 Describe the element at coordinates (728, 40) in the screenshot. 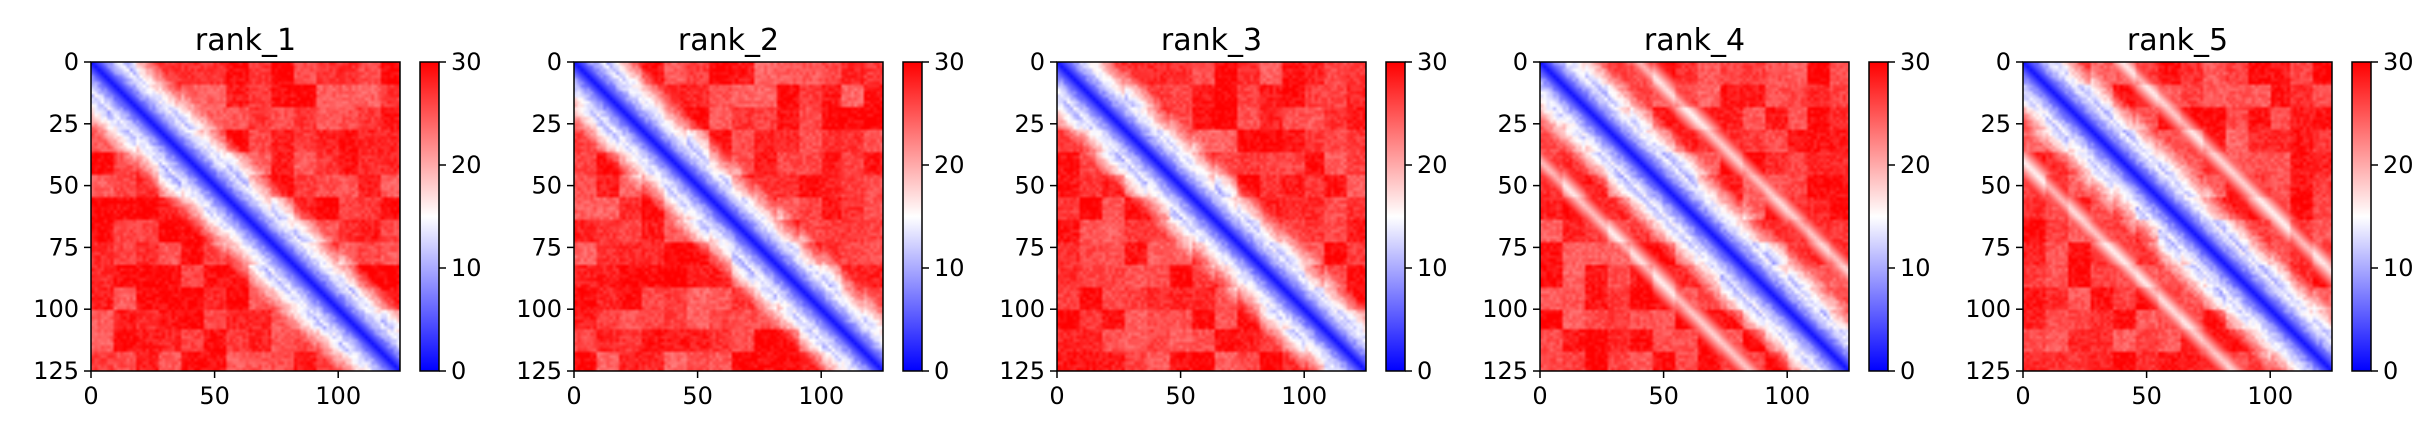

I see `panel-title: rank_2` at that location.